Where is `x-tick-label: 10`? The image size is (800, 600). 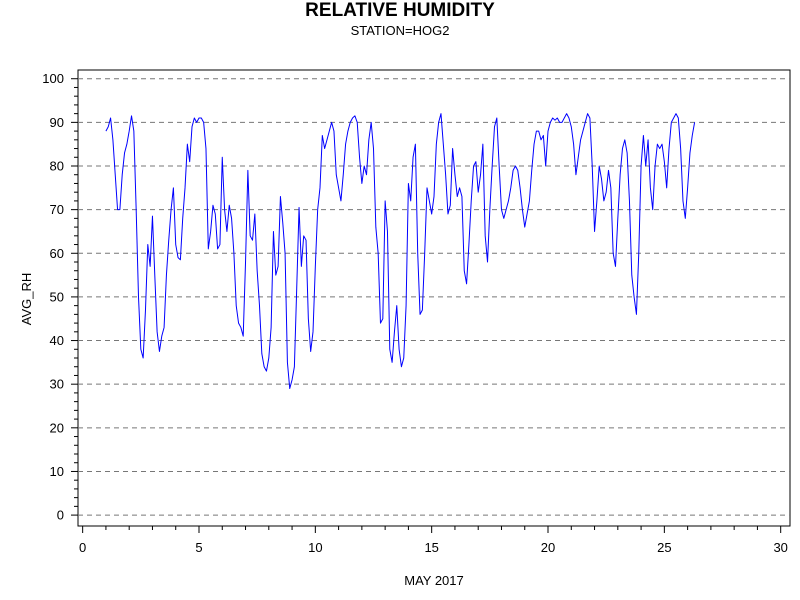 x-tick-label: 10 is located at coordinates (315, 547).